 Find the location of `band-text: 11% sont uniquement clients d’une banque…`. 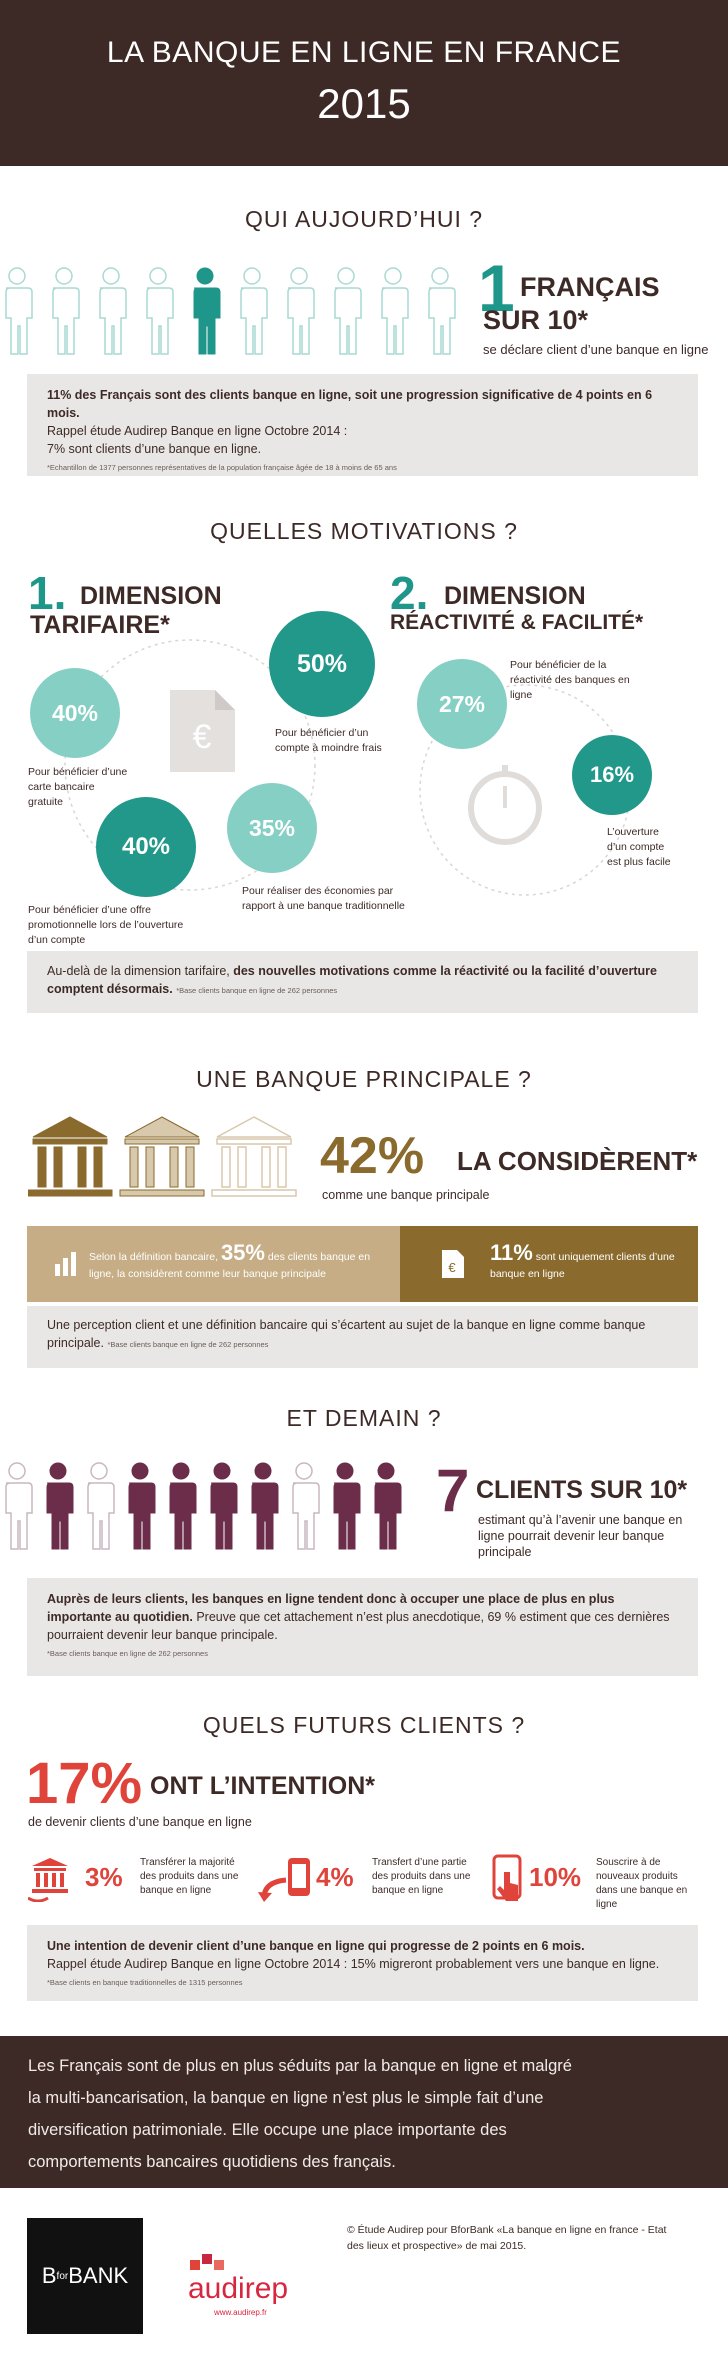

band-text: 11% sont uniquement clients d’une banque… is located at coordinates (590, 1262).